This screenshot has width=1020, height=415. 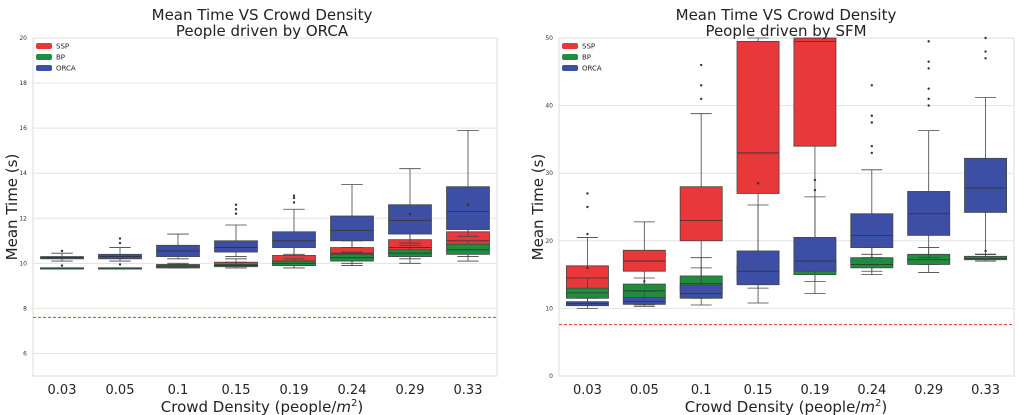 I want to click on series-orca, so click(x=265, y=198).